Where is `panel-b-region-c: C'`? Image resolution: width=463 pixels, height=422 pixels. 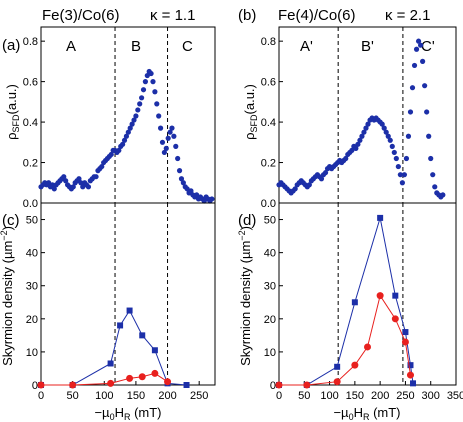 panel-b-region-c: C' is located at coordinates (428, 46).